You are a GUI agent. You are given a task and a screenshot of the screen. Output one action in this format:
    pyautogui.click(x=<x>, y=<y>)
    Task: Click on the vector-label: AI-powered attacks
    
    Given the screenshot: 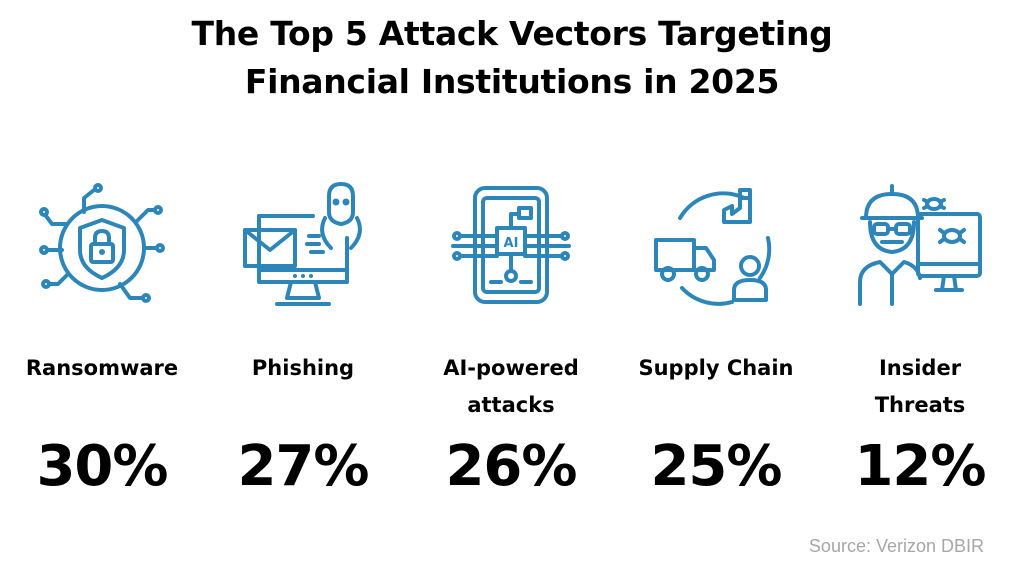 What is the action you would take?
    pyautogui.click(x=511, y=387)
    